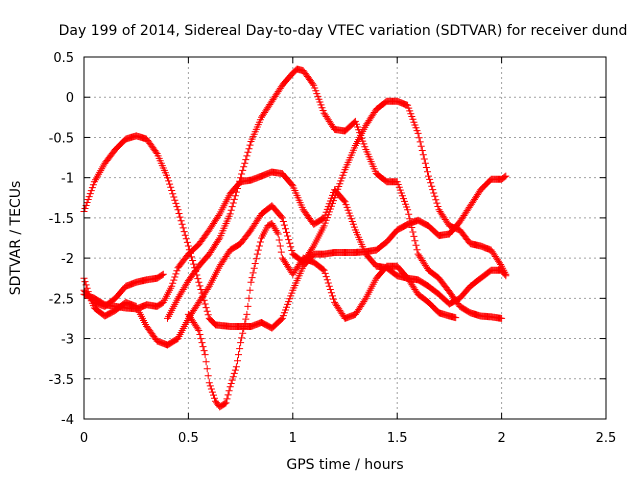 The image size is (640, 480). What do you see at coordinates (61, 219) in the screenshot?
I see `y-tick-label: -1.5` at bounding box center [61, 219].